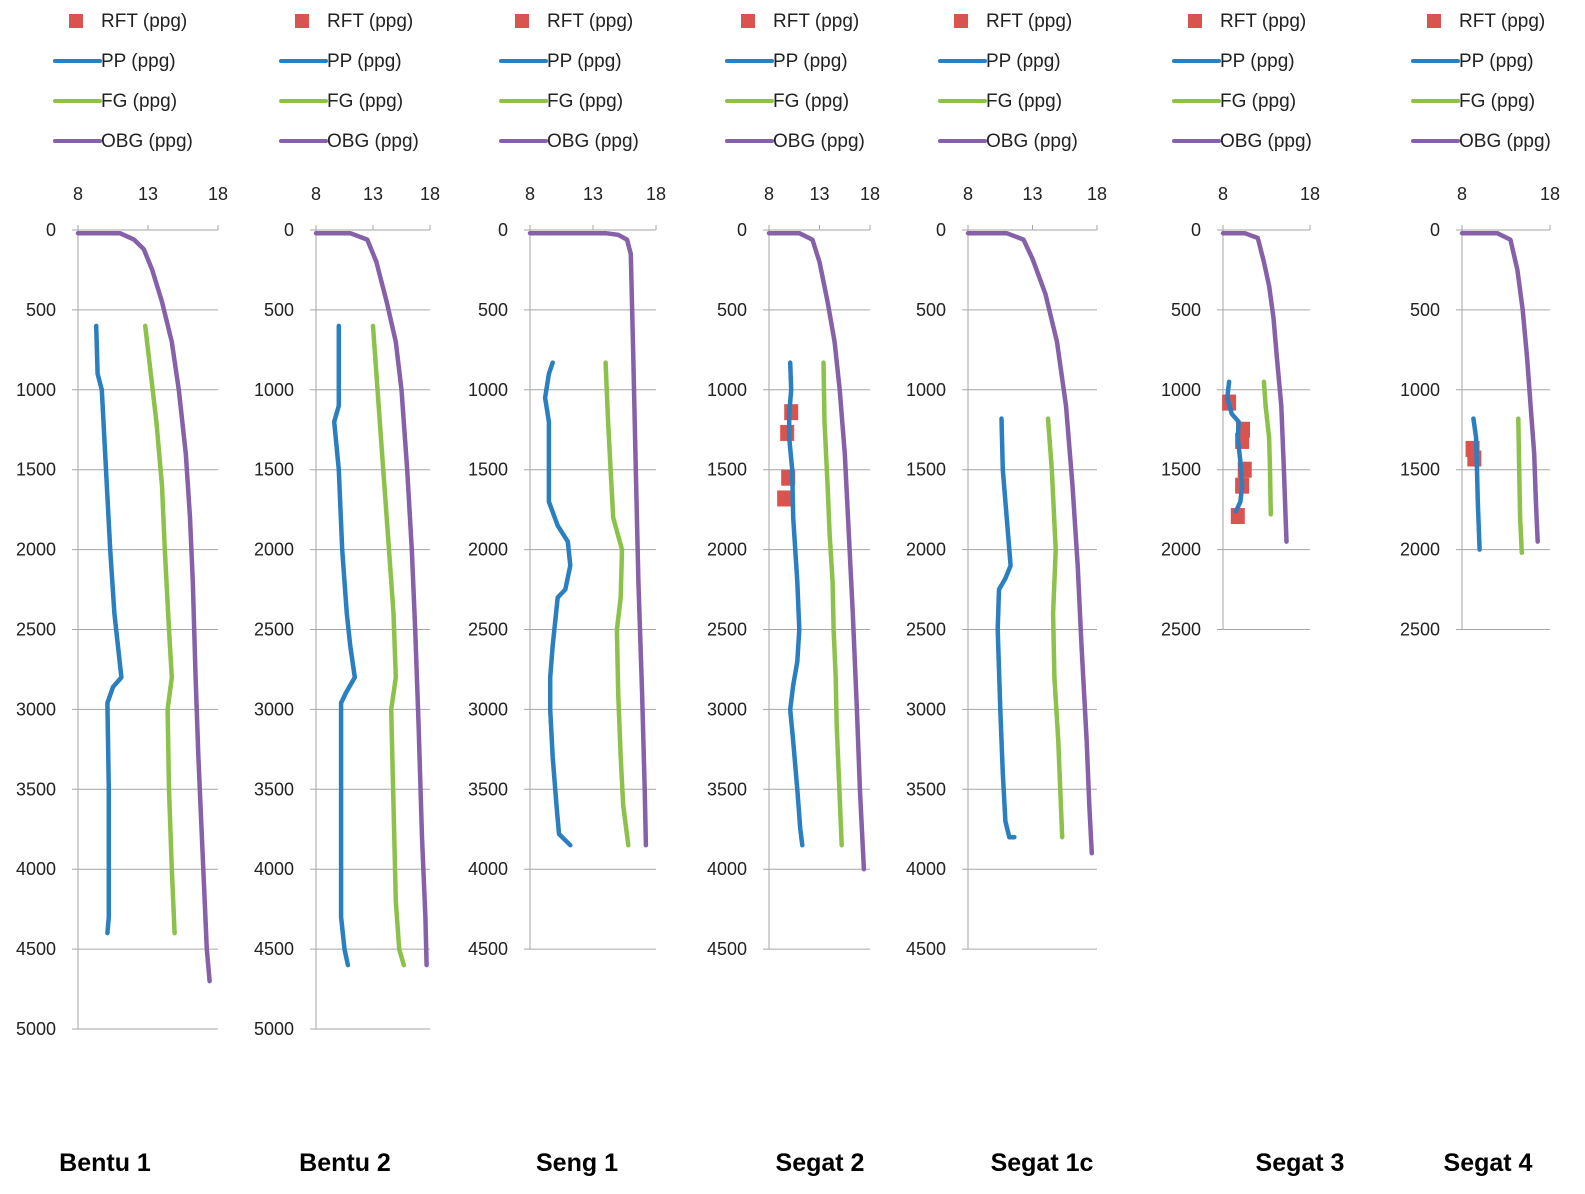  What do you see at coordinates (820, 1163) in the screenshot?
I see `well-title: Segat 2` at bounding box center [820, 1163].